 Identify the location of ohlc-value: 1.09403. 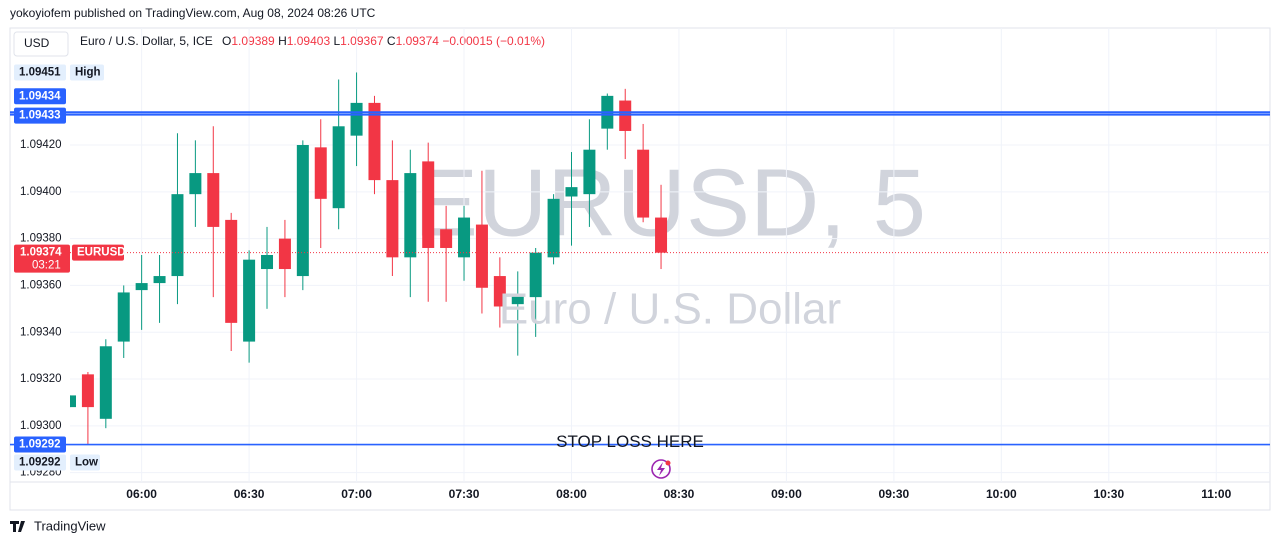
(309, 41).